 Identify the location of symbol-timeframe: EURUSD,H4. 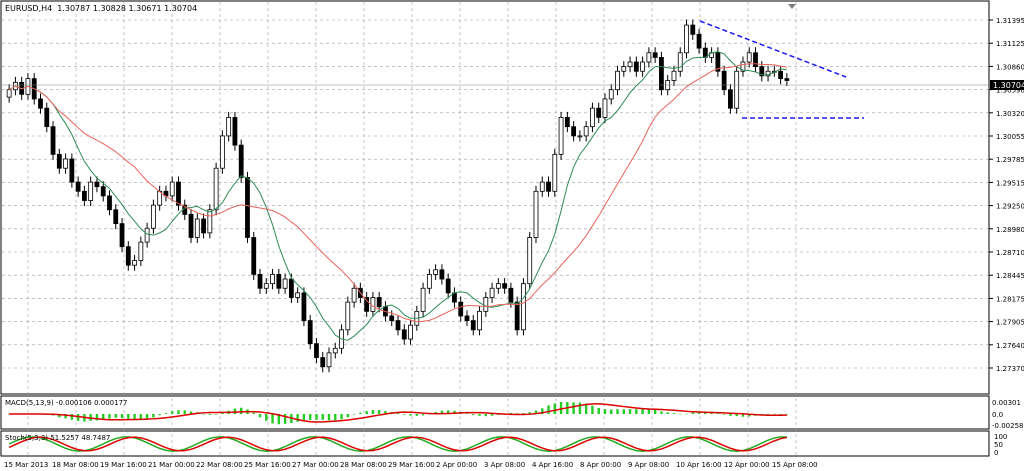
(28, 8).